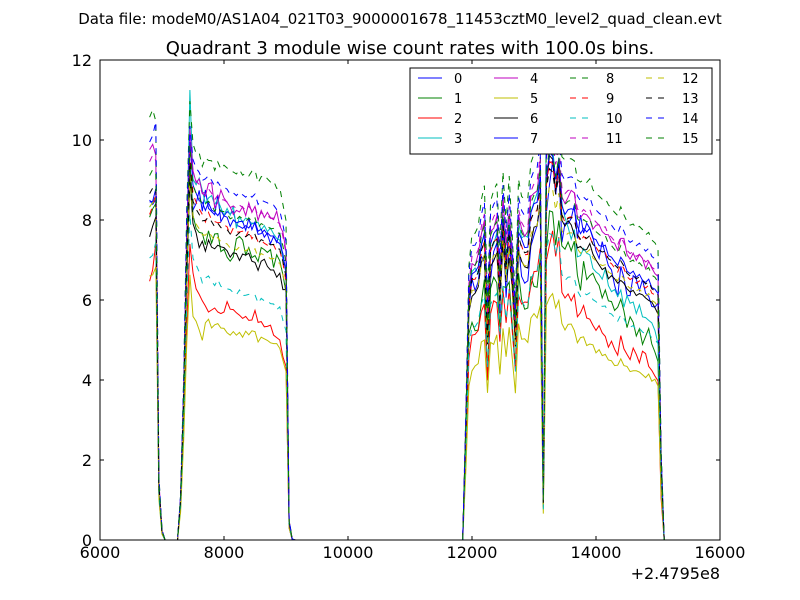 This screenshot has height=600, width=800. What do you see at coordinates (87, 540) in the screenshot?
I see `y-tick-label: 0` at bounding box center [87, 540].